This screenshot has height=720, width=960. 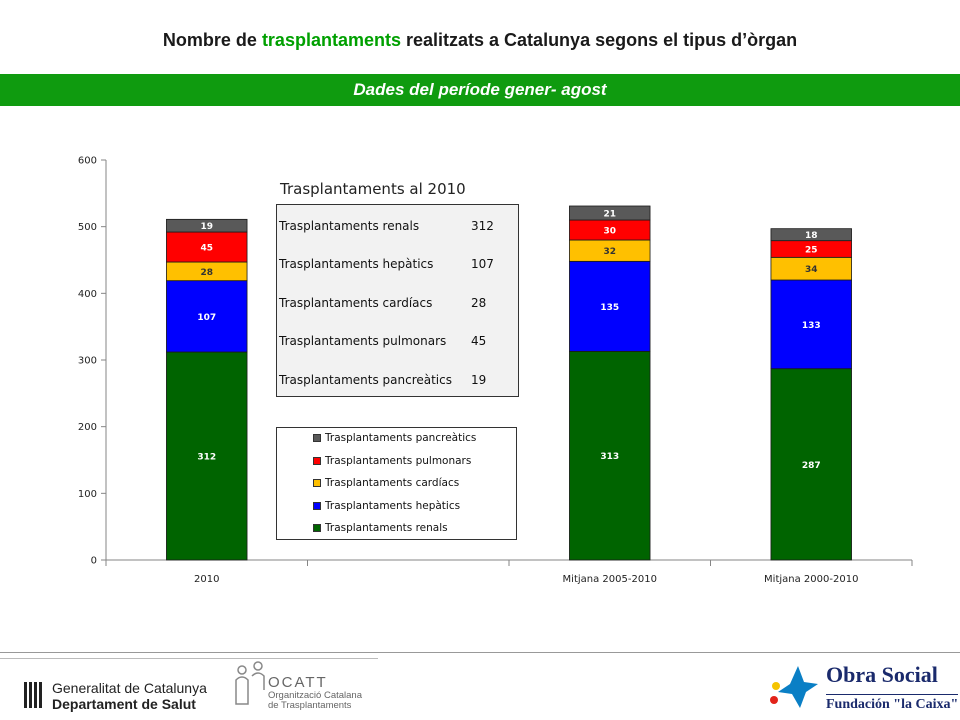 I want to click on y-tick-label: 600, so click(x=87, y=161).